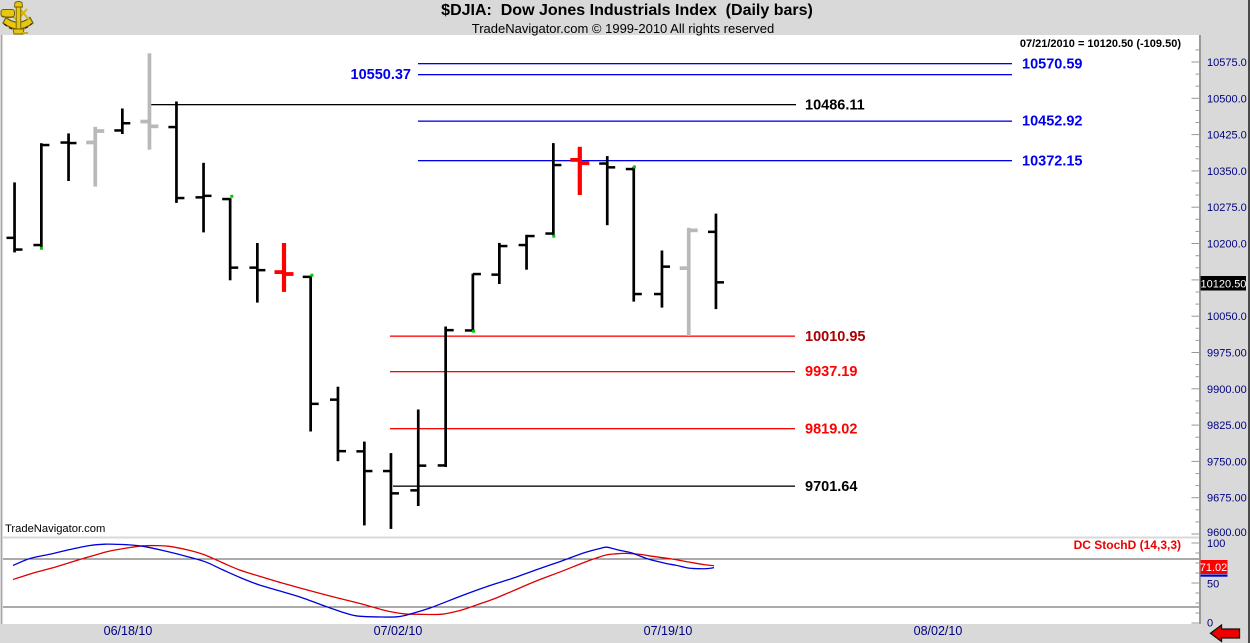 The height and width of the screenshot is (643, 1250). I want to click on svg-text: 10200.0, so click(1227, 245).